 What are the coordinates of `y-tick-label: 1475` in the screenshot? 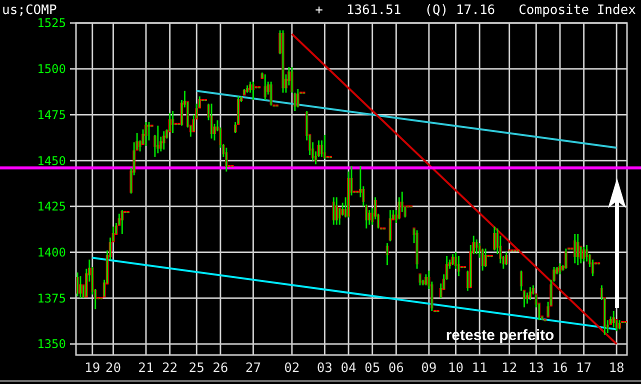 It's located at (51, 115).